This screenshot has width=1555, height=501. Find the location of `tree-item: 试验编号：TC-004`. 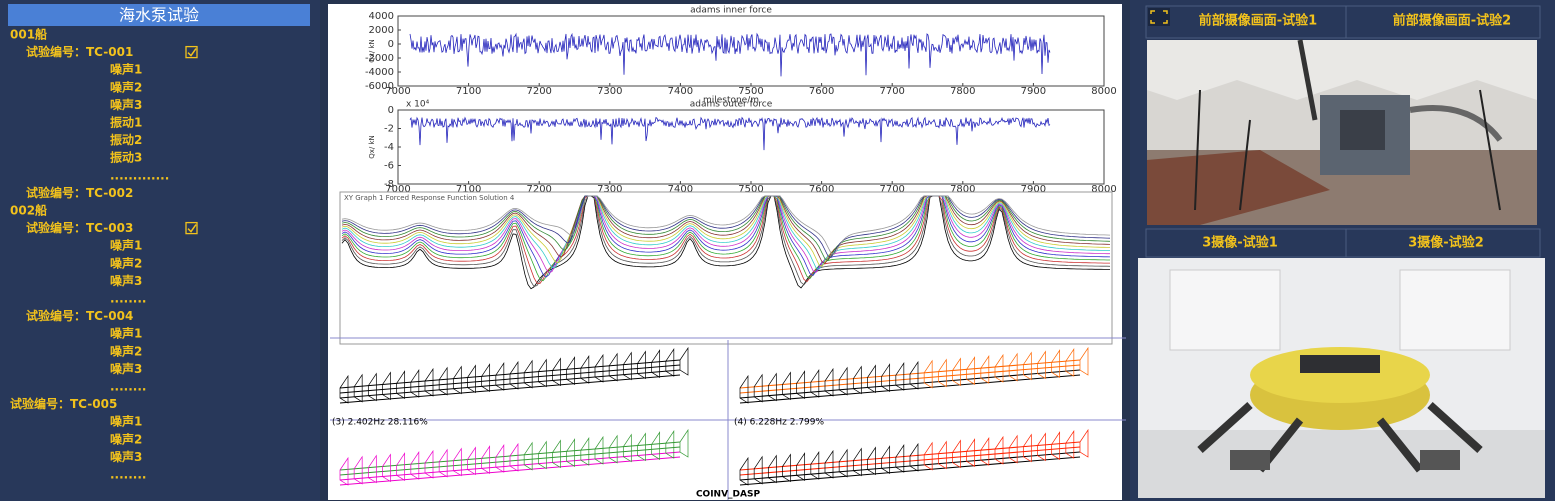

tree-item: 试验编号：TC-004 is located at coordinates (79, 315).